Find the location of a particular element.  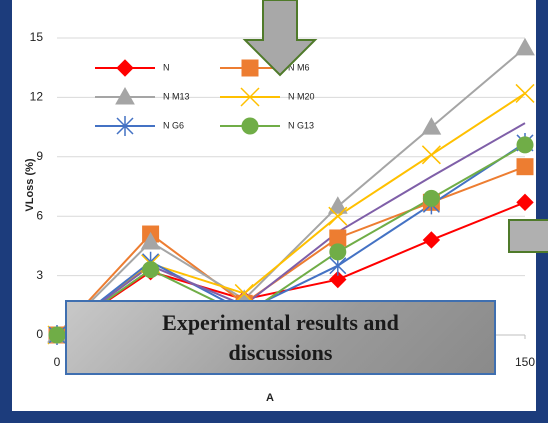

legend-label: N M13 is located at coordinates (176, 96).